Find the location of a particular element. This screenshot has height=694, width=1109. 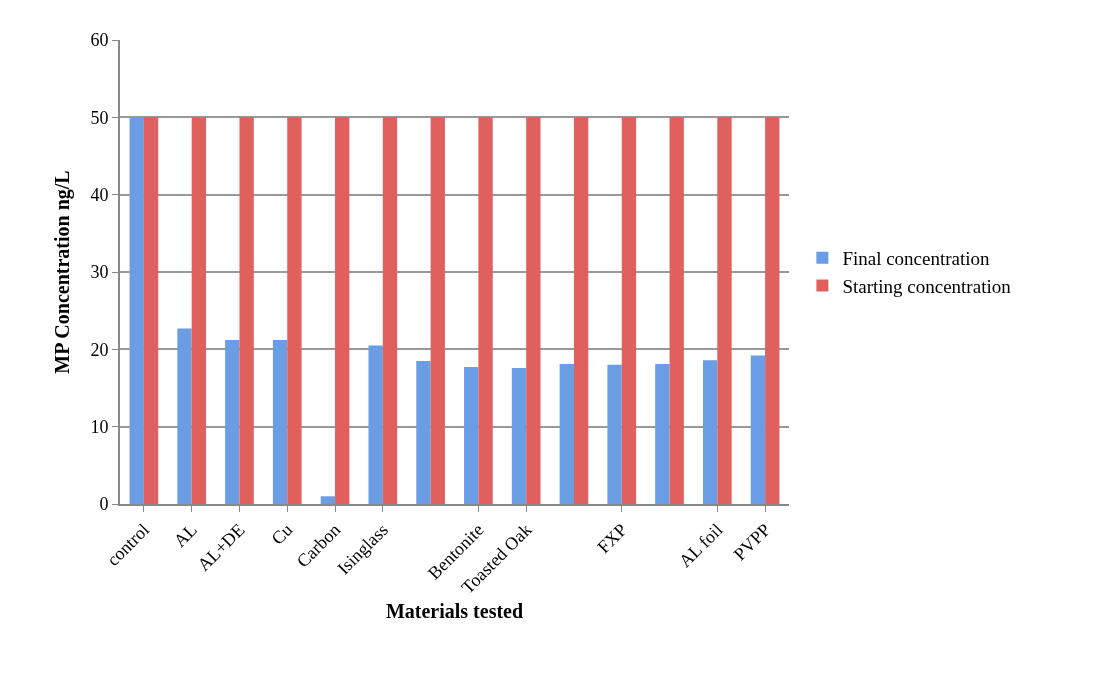

y-tick-label: 0 is located at coordinates (104, 504).